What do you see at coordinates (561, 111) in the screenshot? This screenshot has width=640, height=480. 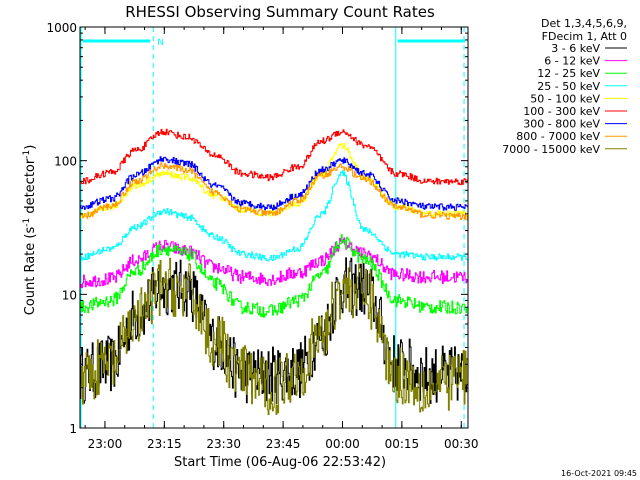 I see `legend-label-5: 100 - 300 keV` at bounding box center [561, 111].